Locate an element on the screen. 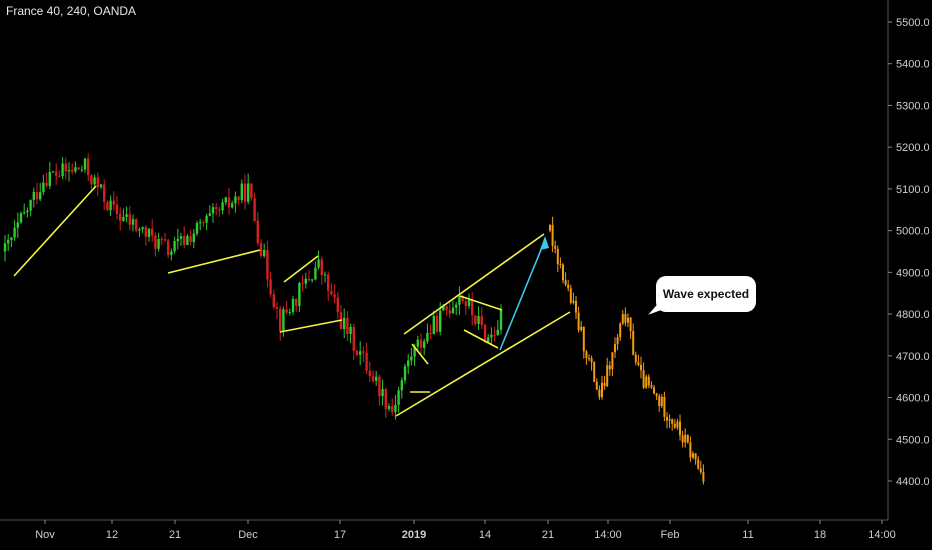 This screenshot has width=932, height=550. wave-expected-callout: Wave expected is located at coordinates (706, 294).